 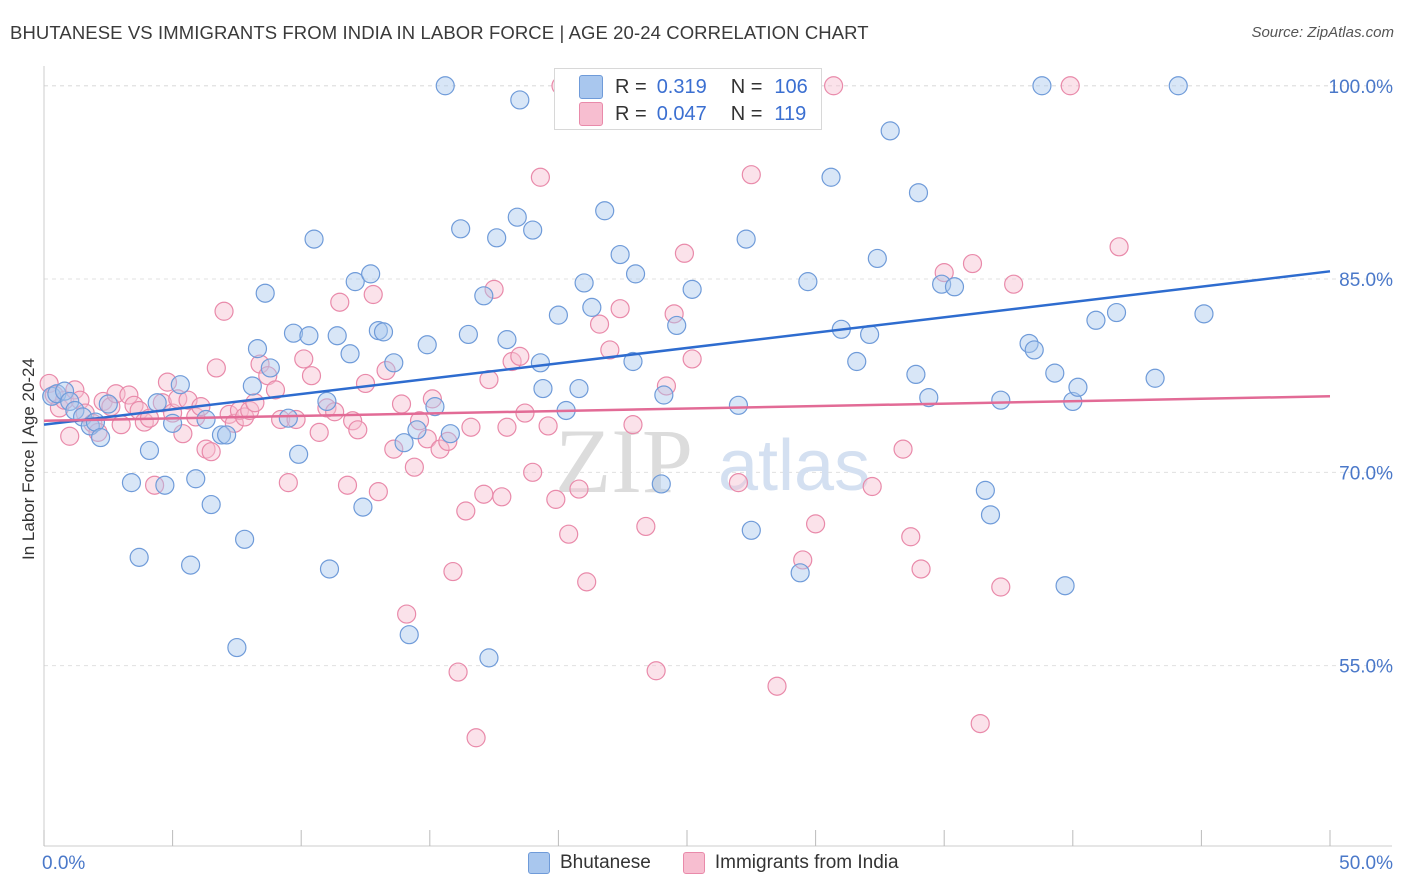 What do you see at coordinates (806, 862) in the screenshot?
I see `legend-label-india: Immigrants from India` at bounding box center [806, 862].